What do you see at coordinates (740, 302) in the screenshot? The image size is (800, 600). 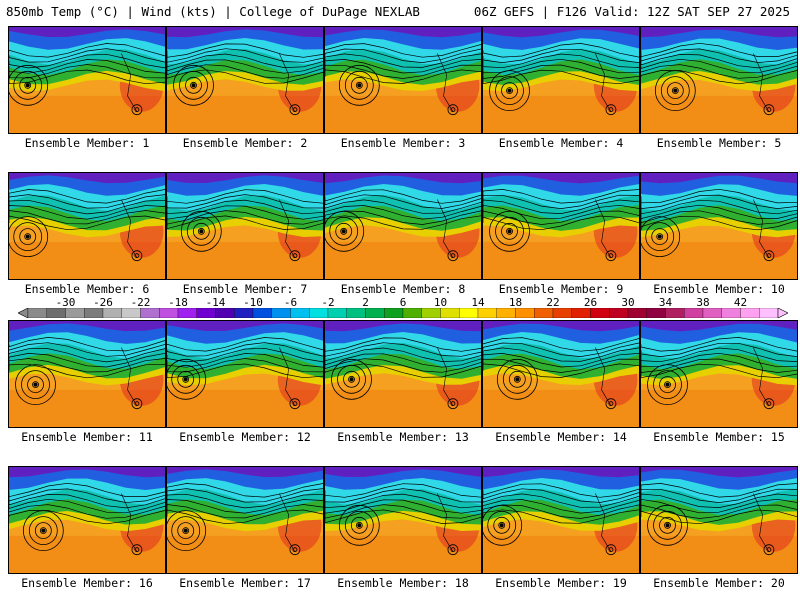 I see `colorbar-tick-label: 42` at bounding box center [740, 302].